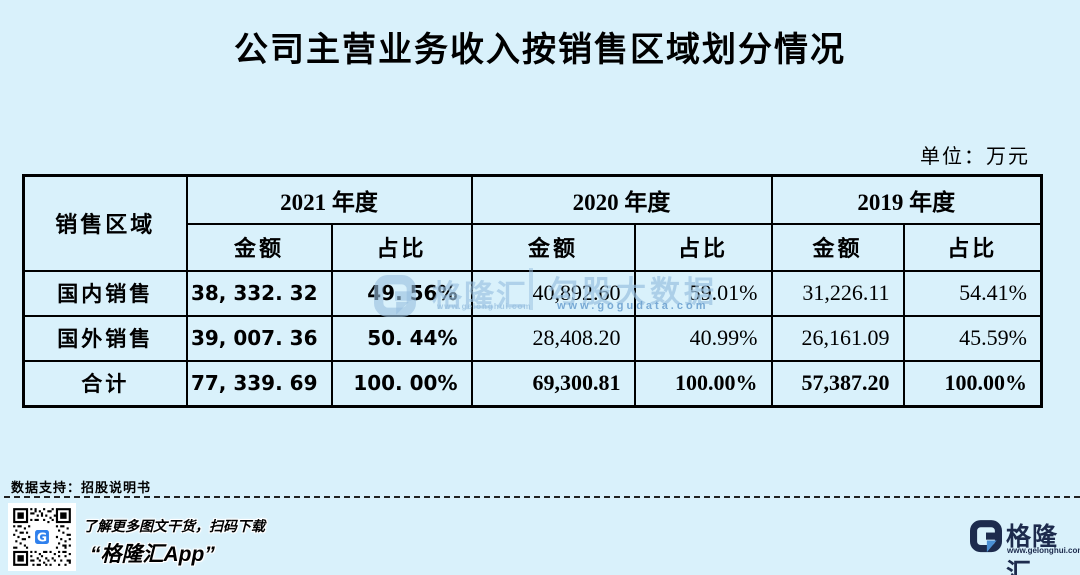 This screenshot has width=1080, height=575. Describe the element at coordinates (837, 338) in the screenshot. I see `cell-2019-amount: 26,161.09` at that location.